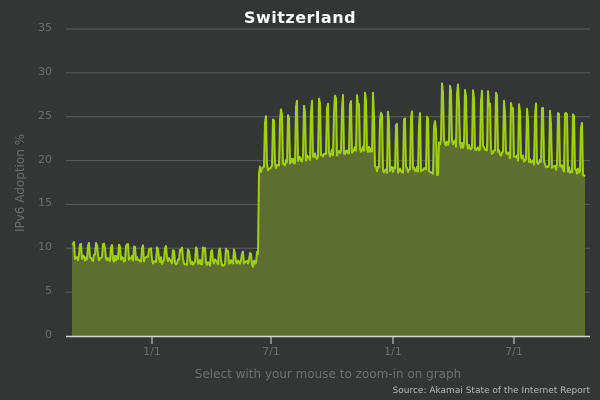  What do you see at coordinates (45, 27) in the screenshot?
I see `y-tick-label: 35` at bounding box center [45, 27].